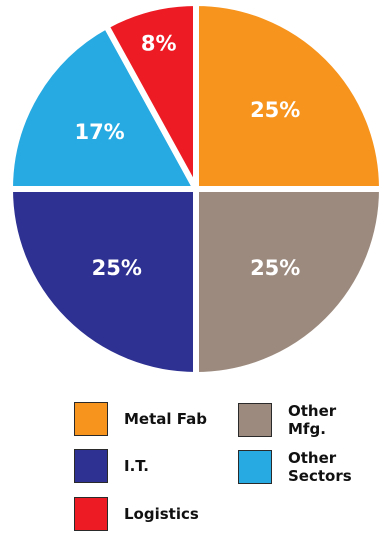 The height and width of the screenshot is (533, 384). Describe the element at coordinates (165, 419) in the screenshot. I see `legend-label-metal-fab: Metal Fab` at that location.